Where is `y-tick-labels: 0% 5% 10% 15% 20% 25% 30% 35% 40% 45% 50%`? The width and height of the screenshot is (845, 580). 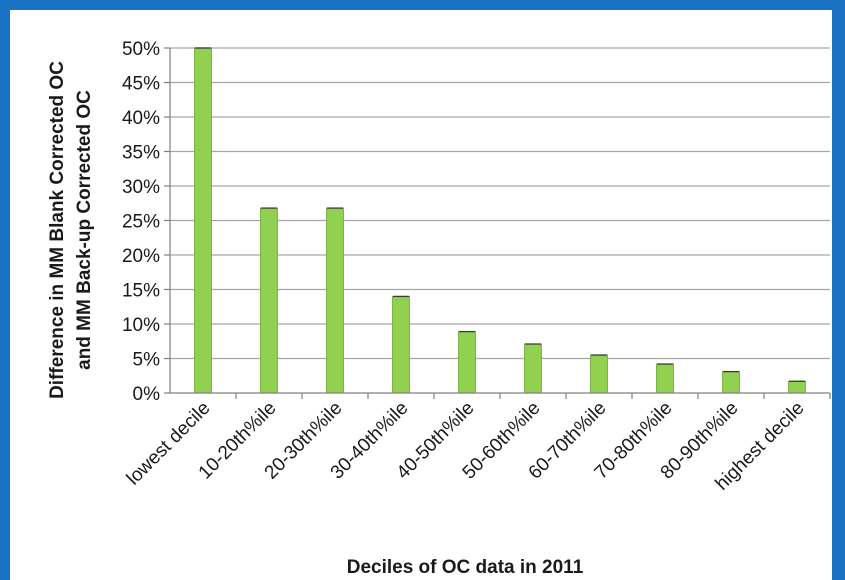 y-tick-labels: 0% 5% 10% 15% 20% 25% 30% 35% 40% 45% 50% is located at coordinates (141, 222).